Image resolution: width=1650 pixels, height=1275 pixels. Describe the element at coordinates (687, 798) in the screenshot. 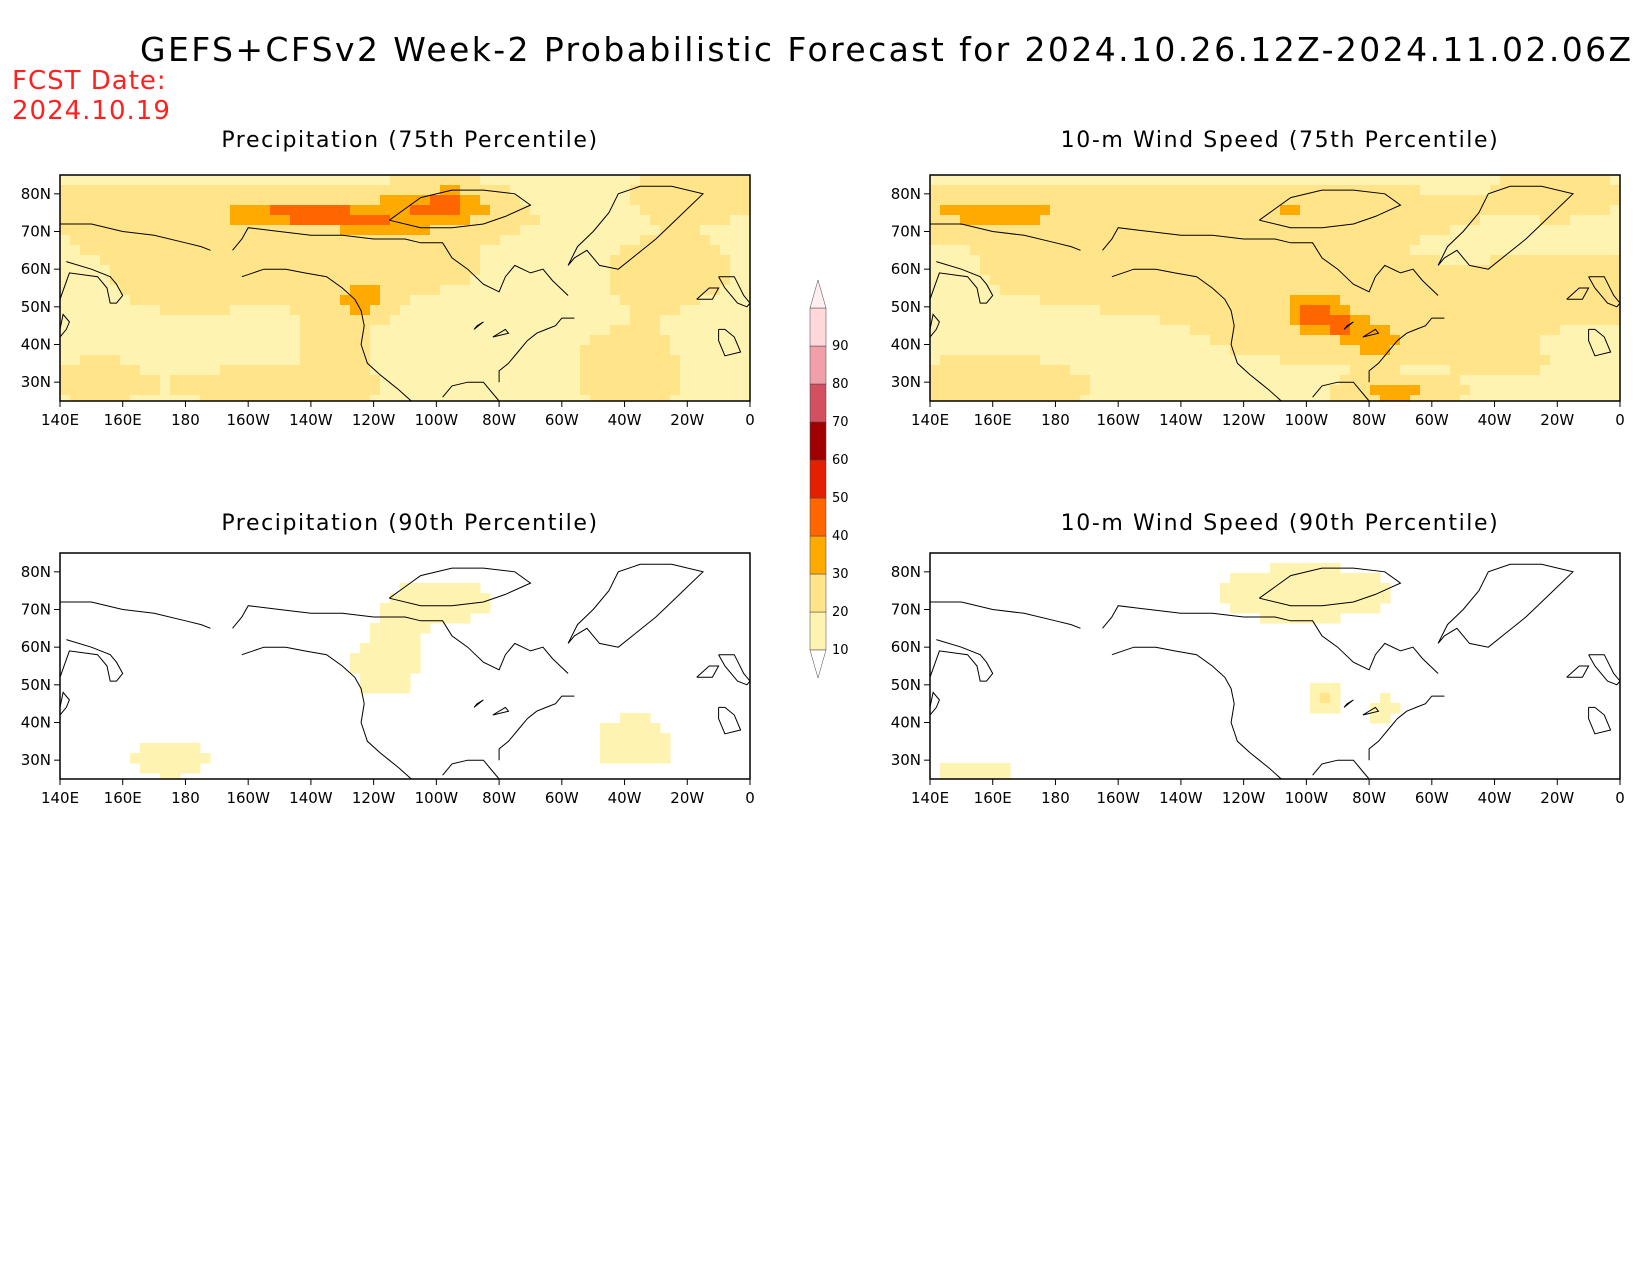

I see `lon-tick-label: 20W` at that location.